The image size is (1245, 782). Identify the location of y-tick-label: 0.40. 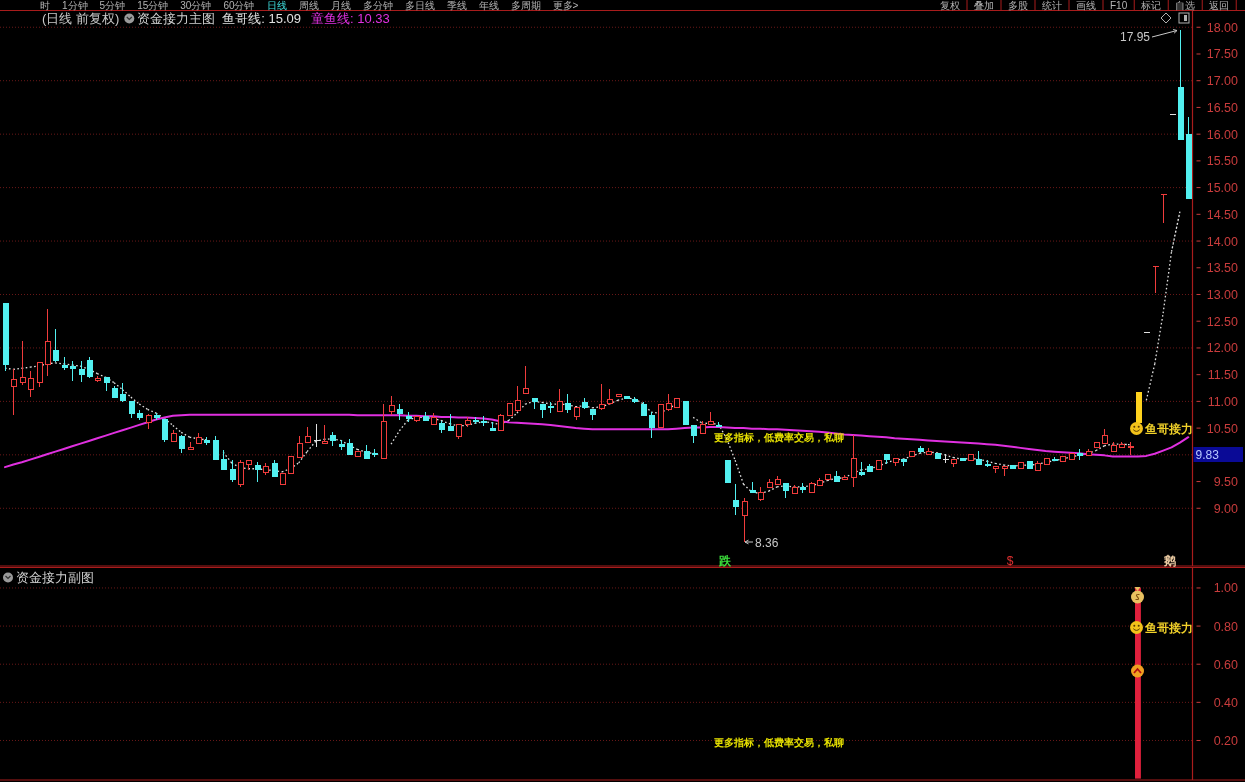
(1226, 702).